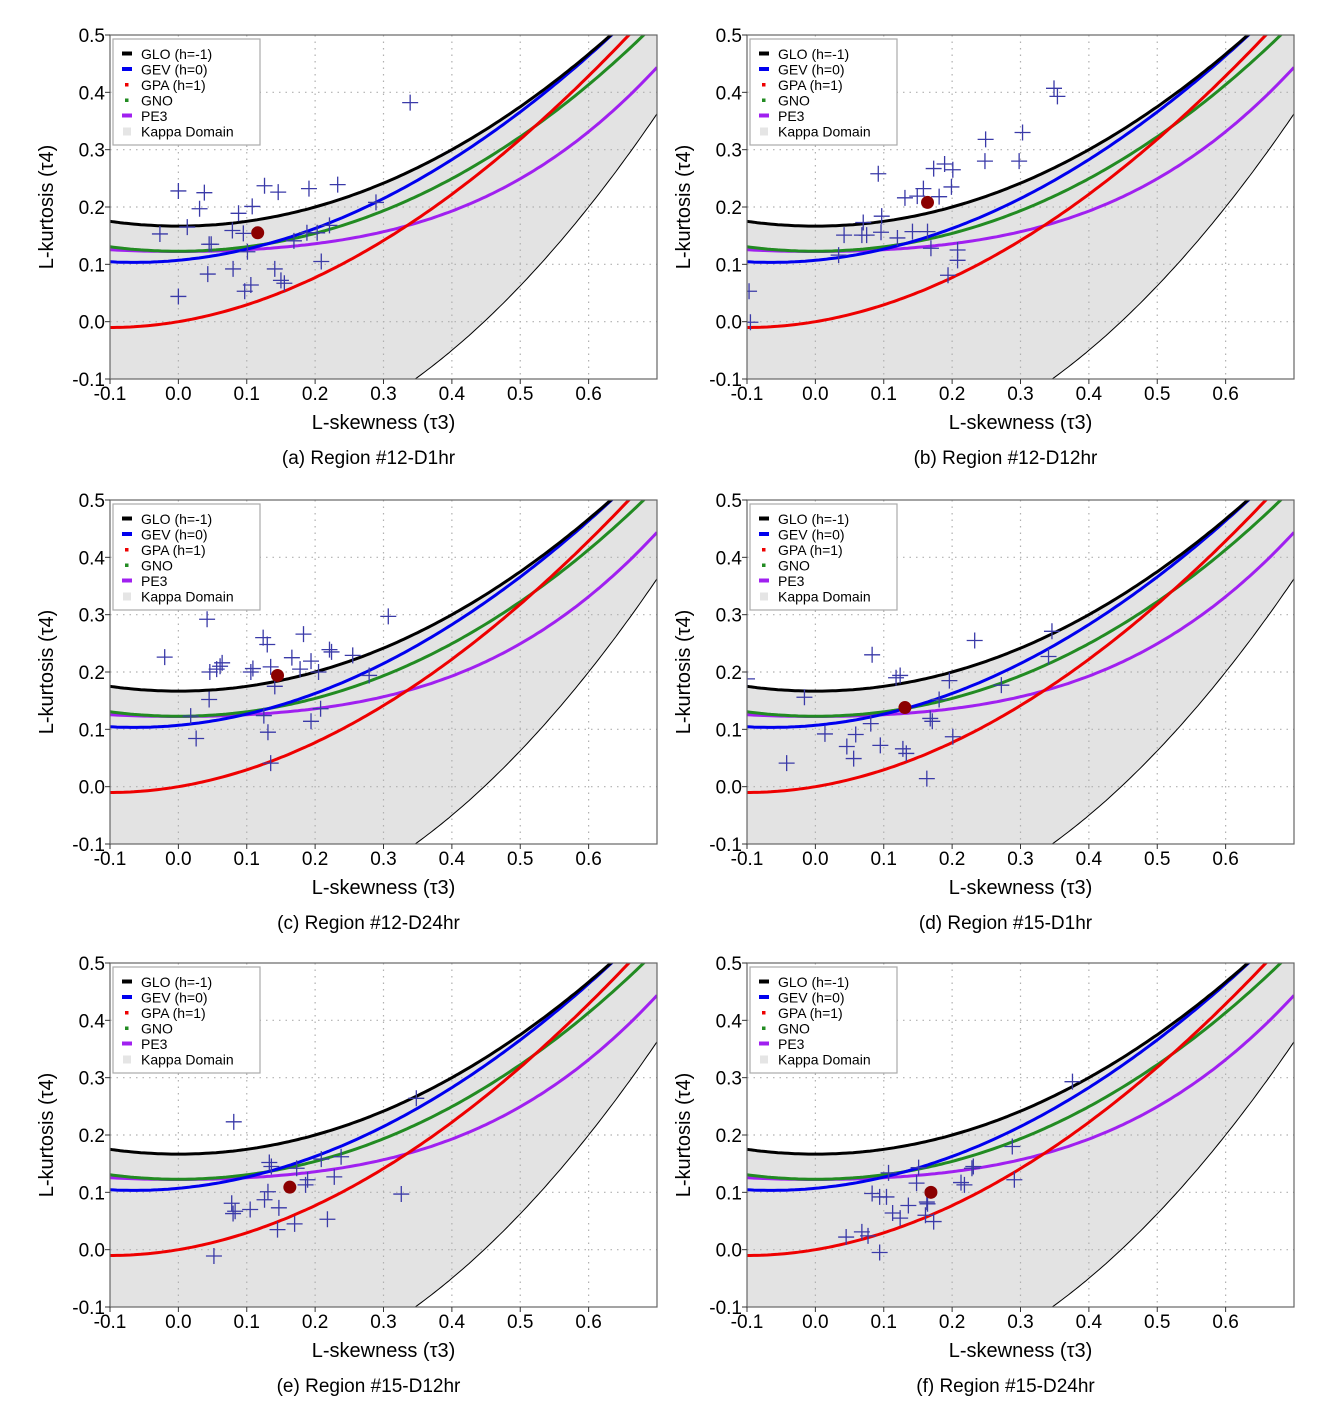 This screenshot has height=1427, width=1325. What do you see at coordinates (173, 550) in the screenshot?
I see `legend-label: GPA (h=1)` at bounding box center [173, 550].